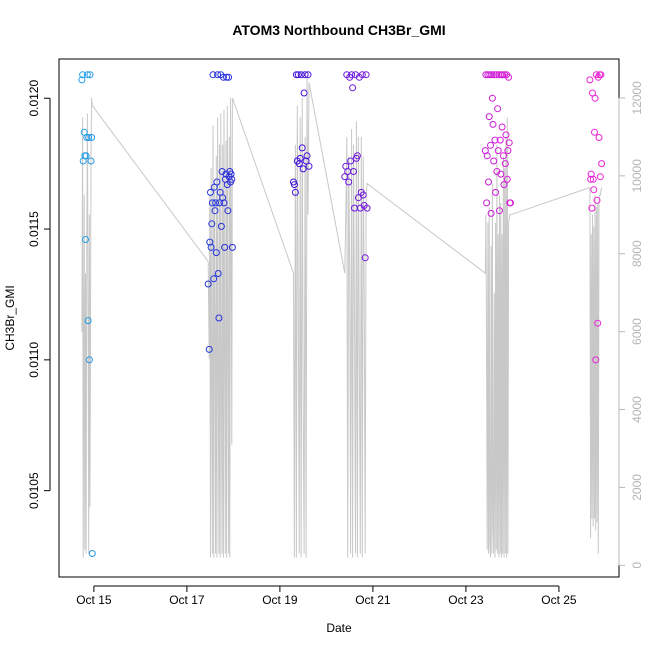 This screenshot has width=650, height=655. Describe the element at coordinates (34, 360) in the screenshot. I see `y-tick-label: 0.0110` at that location.